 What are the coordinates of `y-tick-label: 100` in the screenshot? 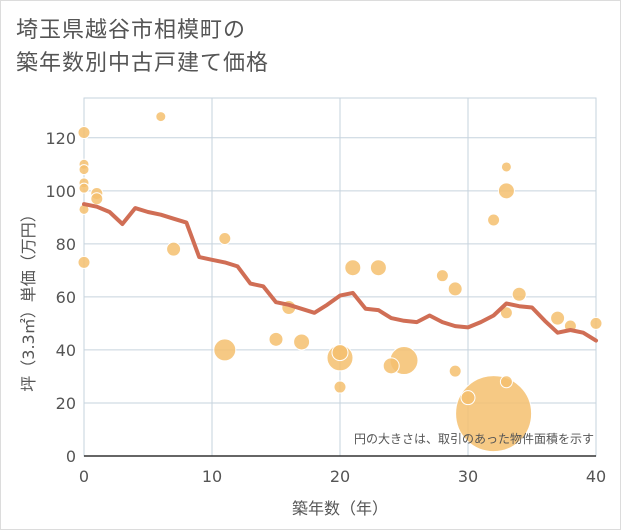 It's located at (60, 191).